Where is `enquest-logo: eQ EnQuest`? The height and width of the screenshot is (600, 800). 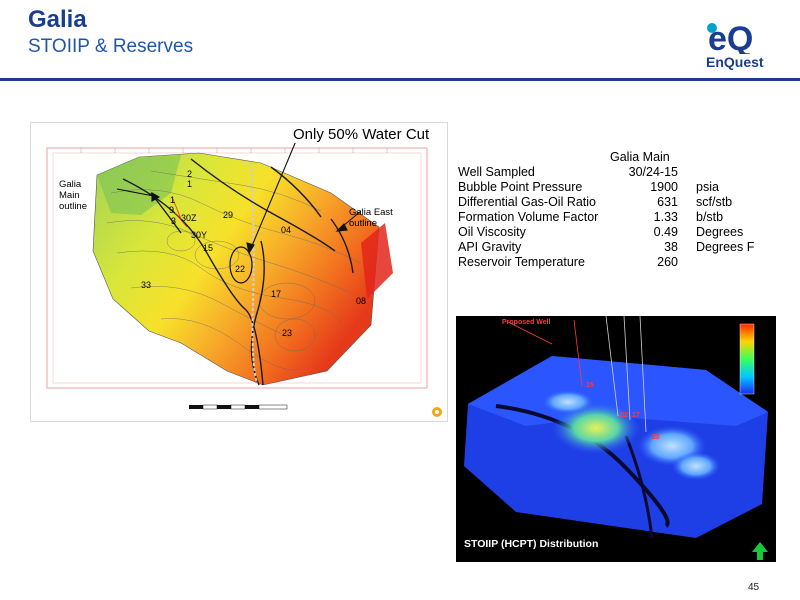
enquest-logo: eQ EnQuest is located at coordinates (739, 44).